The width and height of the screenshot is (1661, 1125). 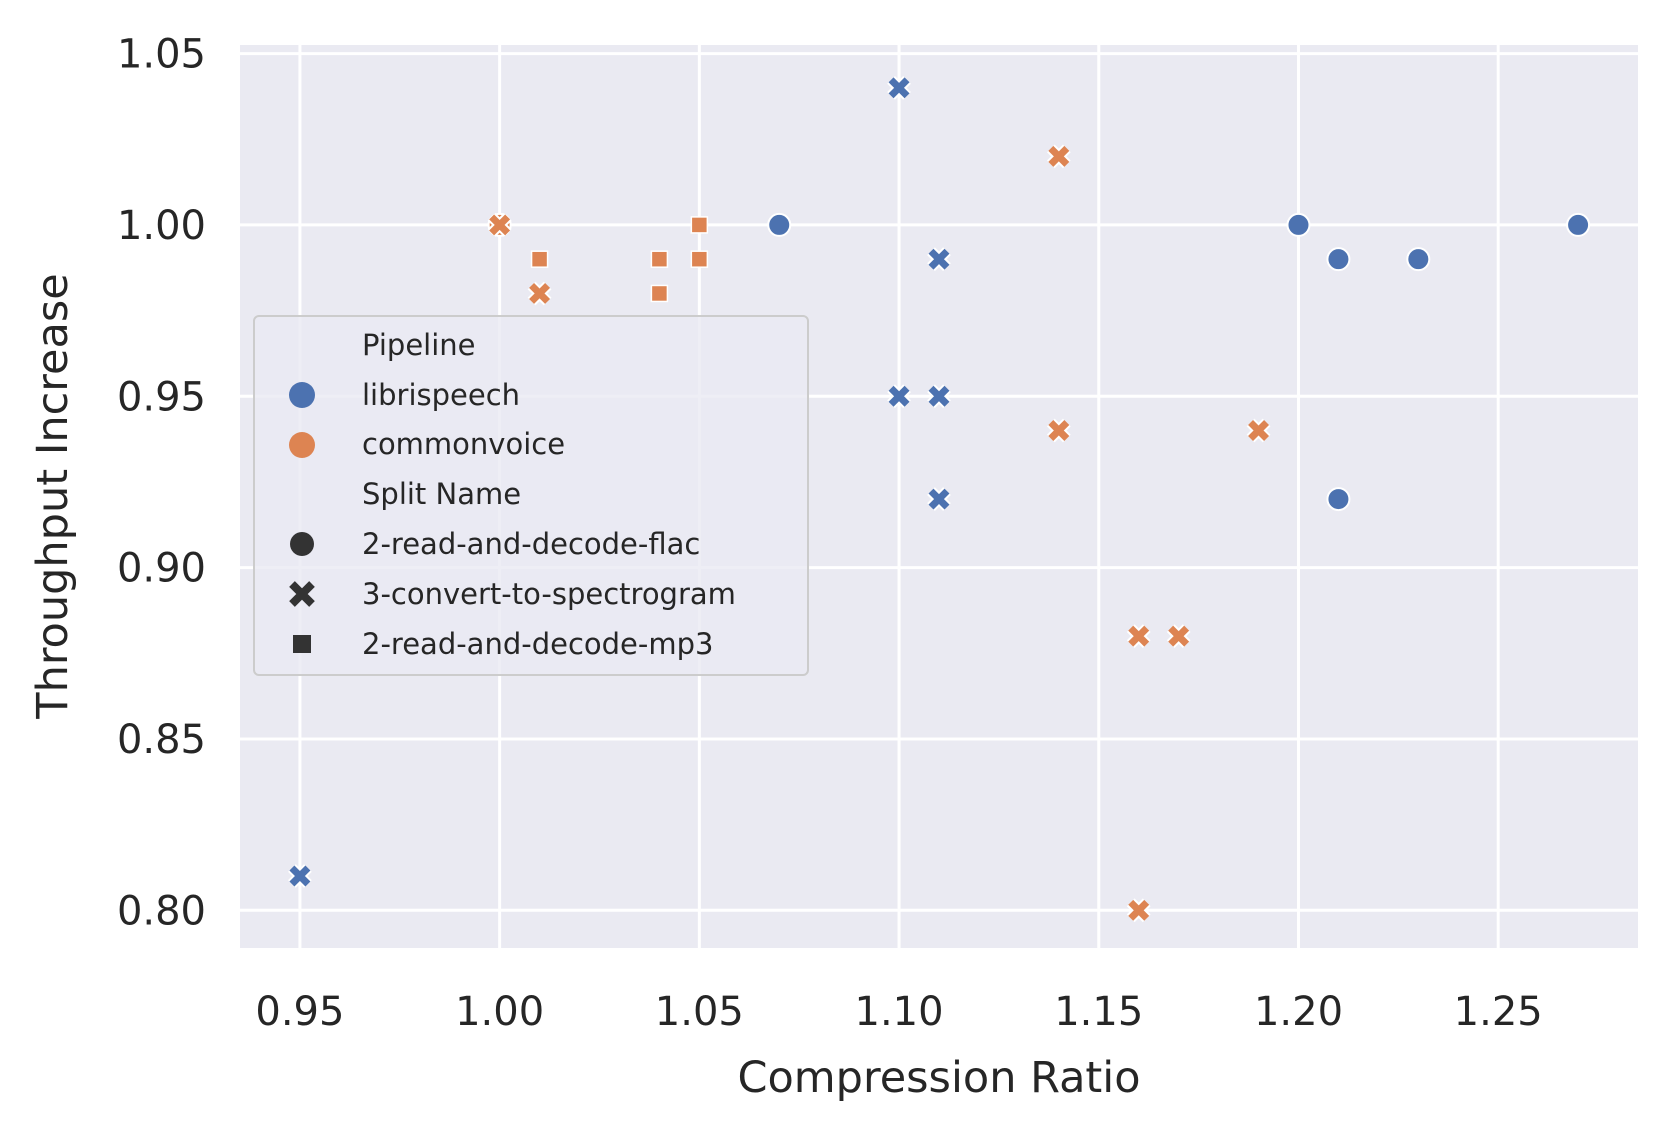 What do you see at coordinates (441, 395) in the screenshot?
I see `legend-label-librispeech: librispeech` at bounding box center [441, 395].